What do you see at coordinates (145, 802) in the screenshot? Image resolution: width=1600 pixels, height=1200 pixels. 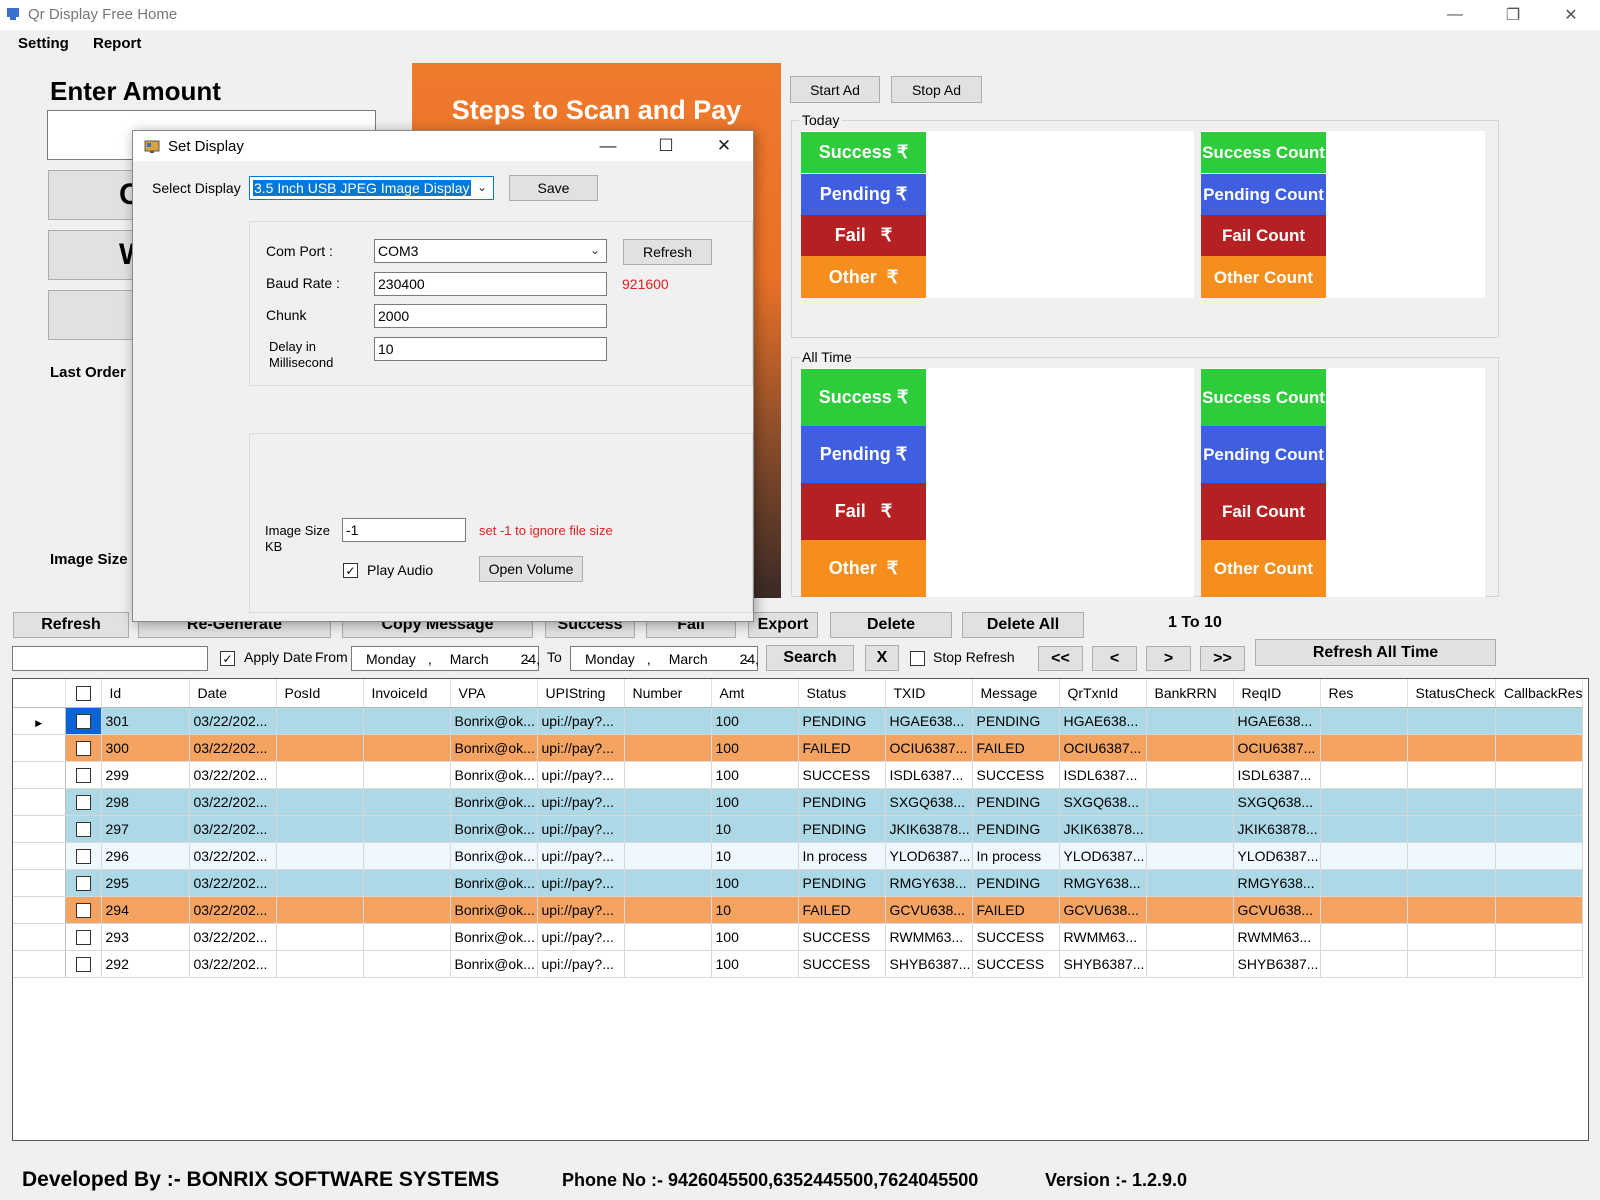 I see `cell-id: 298` at bounding box center [145, 802].